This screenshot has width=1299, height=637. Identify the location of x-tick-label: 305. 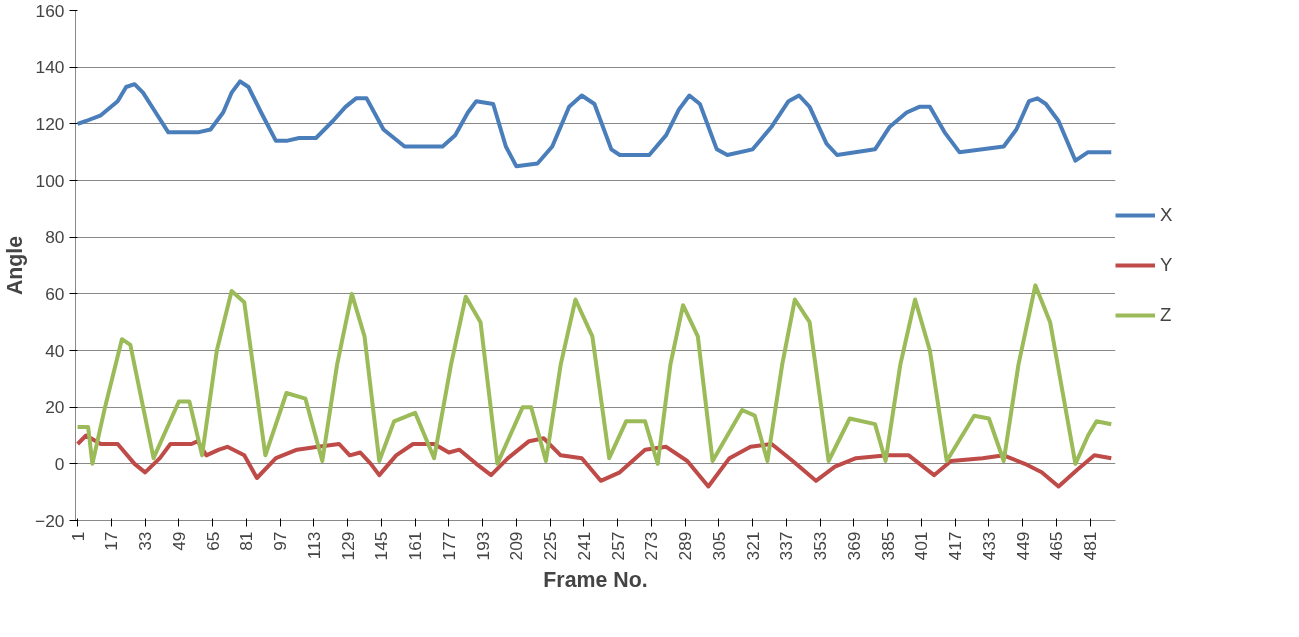
(718, 546).